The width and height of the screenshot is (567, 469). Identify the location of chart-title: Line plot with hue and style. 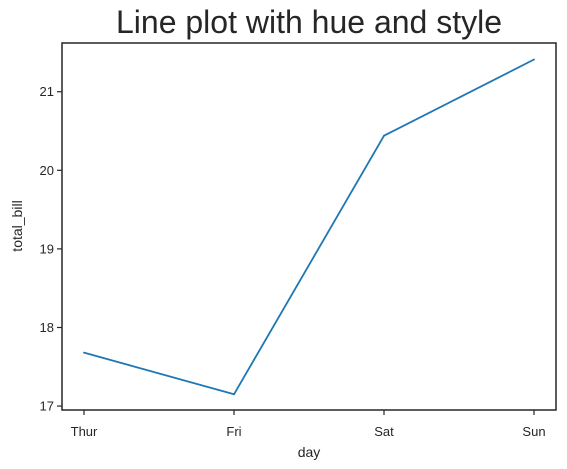
(309, 22).